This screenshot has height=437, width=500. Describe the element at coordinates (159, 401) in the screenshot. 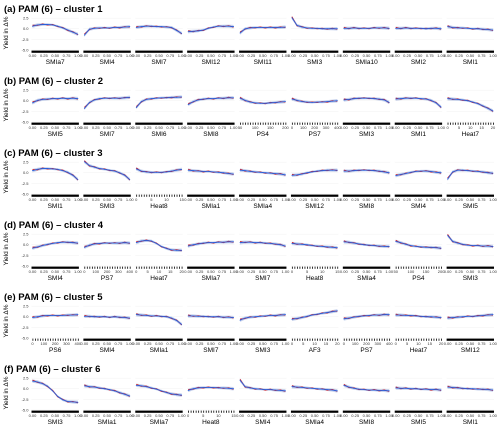

I see `panel: 0.00 0.25 0.50 0.75 1.00 SMIa7` at that location.